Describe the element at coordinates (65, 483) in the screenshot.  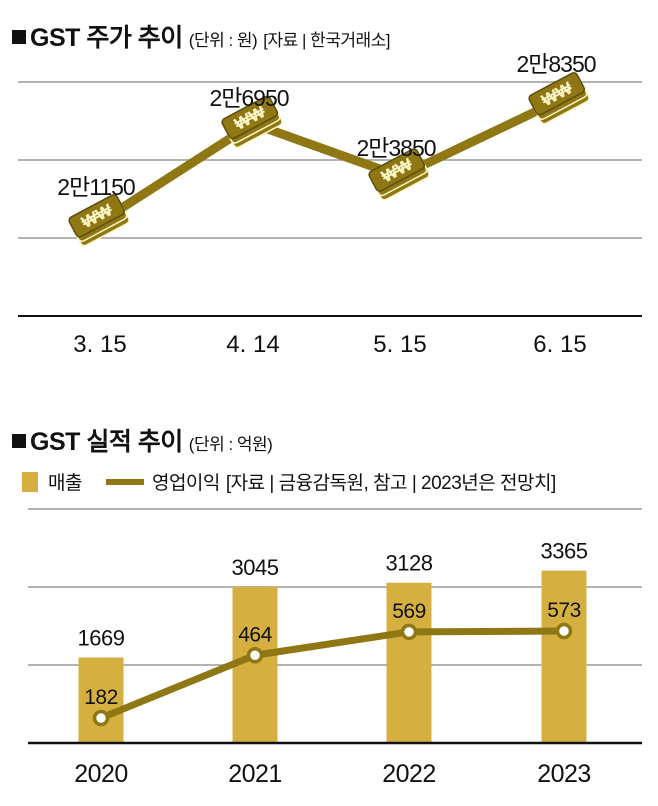
I see `legend-label-sales: 매출` at that location.